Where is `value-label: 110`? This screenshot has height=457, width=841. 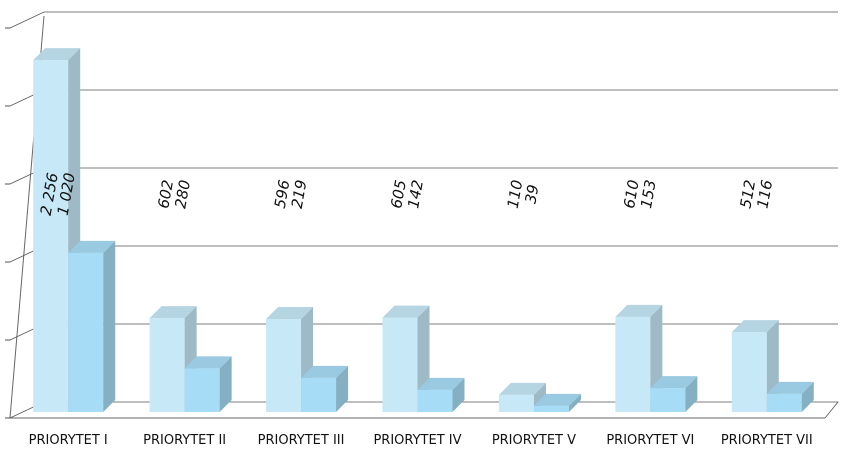 value-label: 110 is located at coordinates (515, 193).